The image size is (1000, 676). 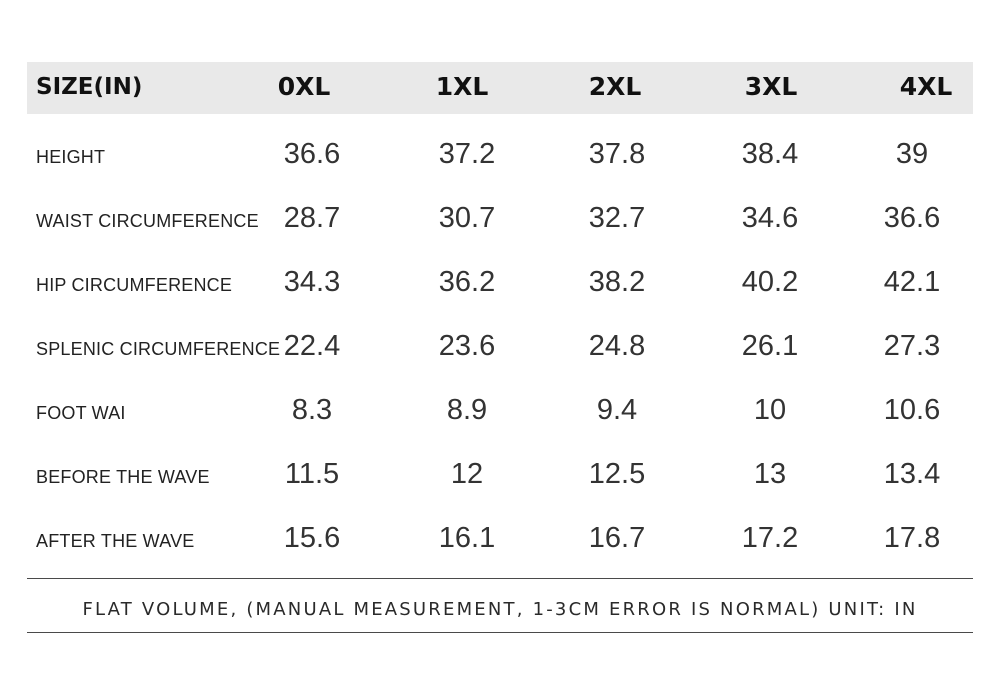 I want to click on measurement-cell: 26.1, so click(x=770, y=346).